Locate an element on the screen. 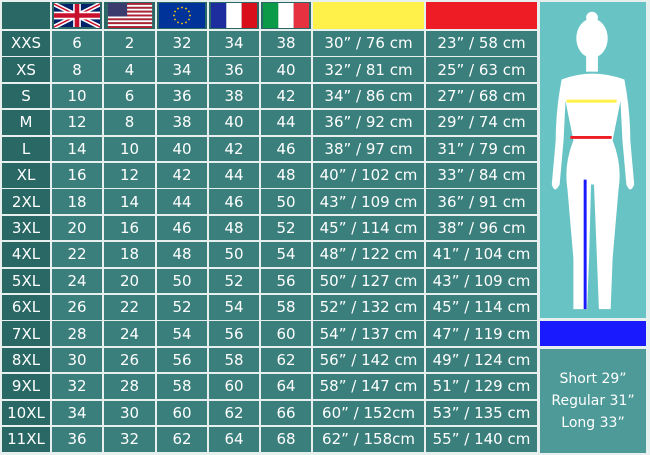 The width and height of the screenshot is (650, 455). size-cell: 41” / 104 cm is located at coordinates (481, 254).